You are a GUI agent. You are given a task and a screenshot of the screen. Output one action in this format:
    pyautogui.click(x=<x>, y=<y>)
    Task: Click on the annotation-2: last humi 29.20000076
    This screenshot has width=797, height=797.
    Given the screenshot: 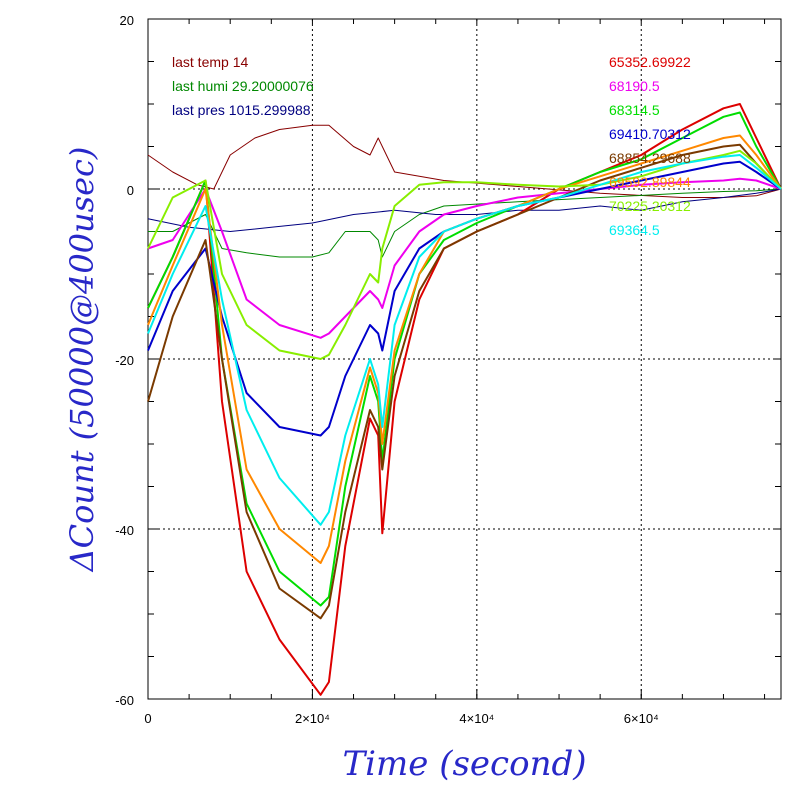 What is the action you would take?
    pyautogui.click(x=243, y=86)
    